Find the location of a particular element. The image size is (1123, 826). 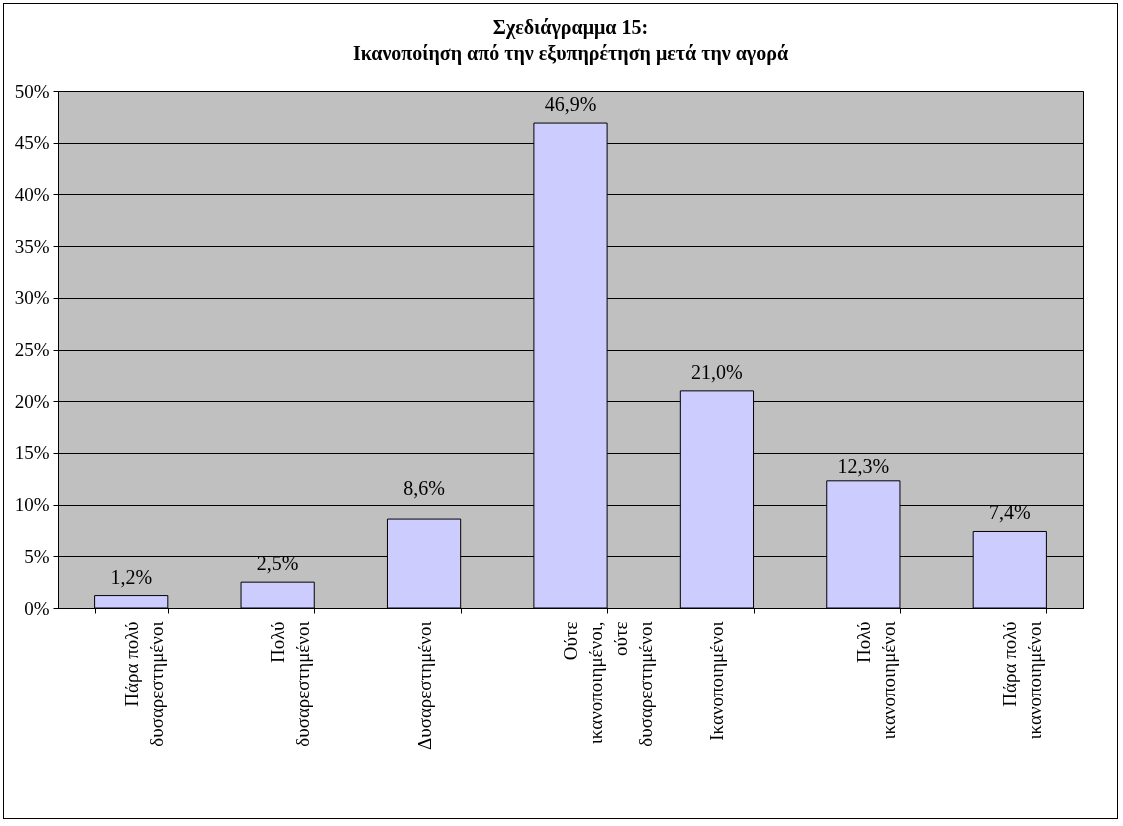

x-tick-label: Πολύ ικανοποιημένοι is located at coordinates (875, 680).